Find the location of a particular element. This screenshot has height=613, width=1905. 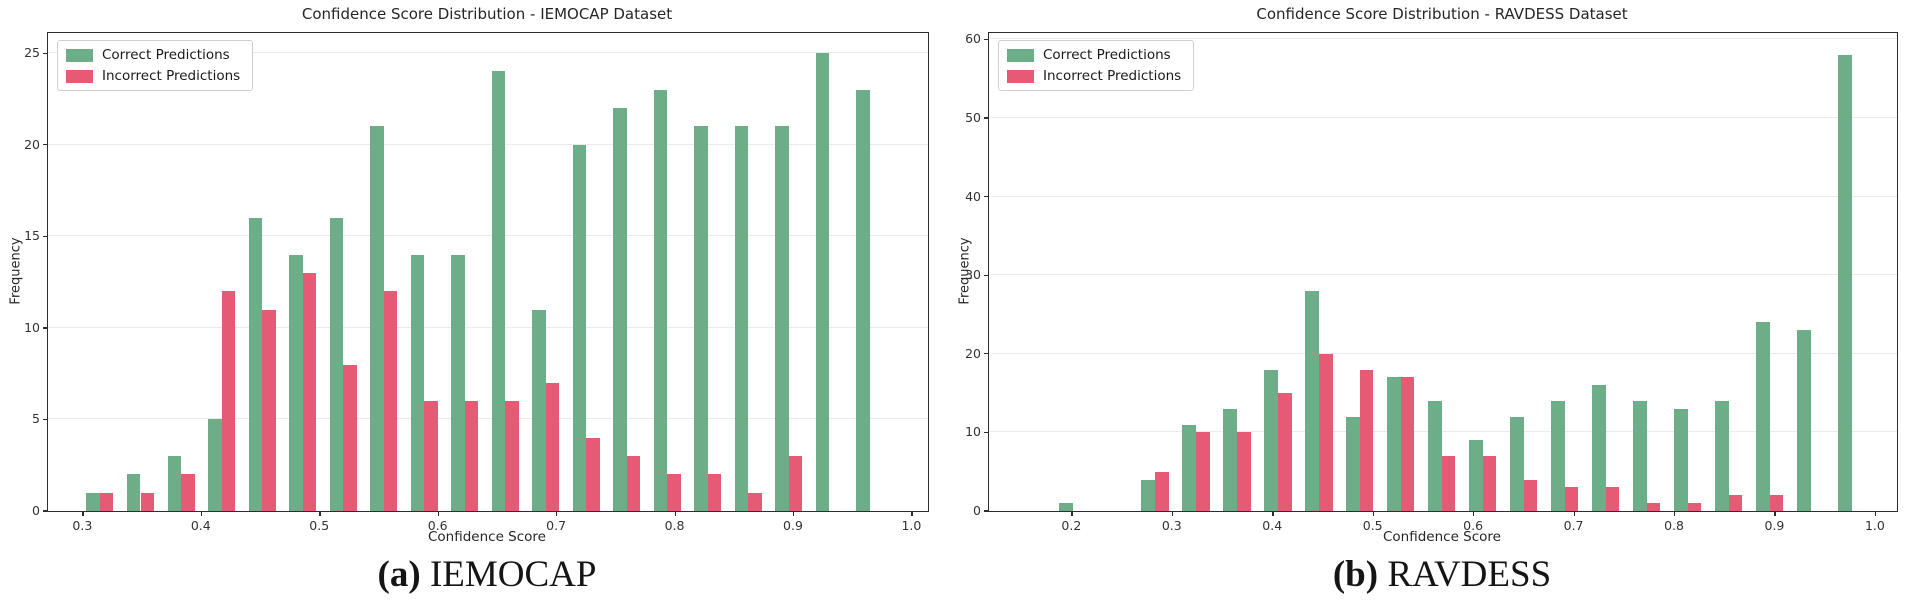

legend-label: Correct Predictions is located at coordinates (166, 55).